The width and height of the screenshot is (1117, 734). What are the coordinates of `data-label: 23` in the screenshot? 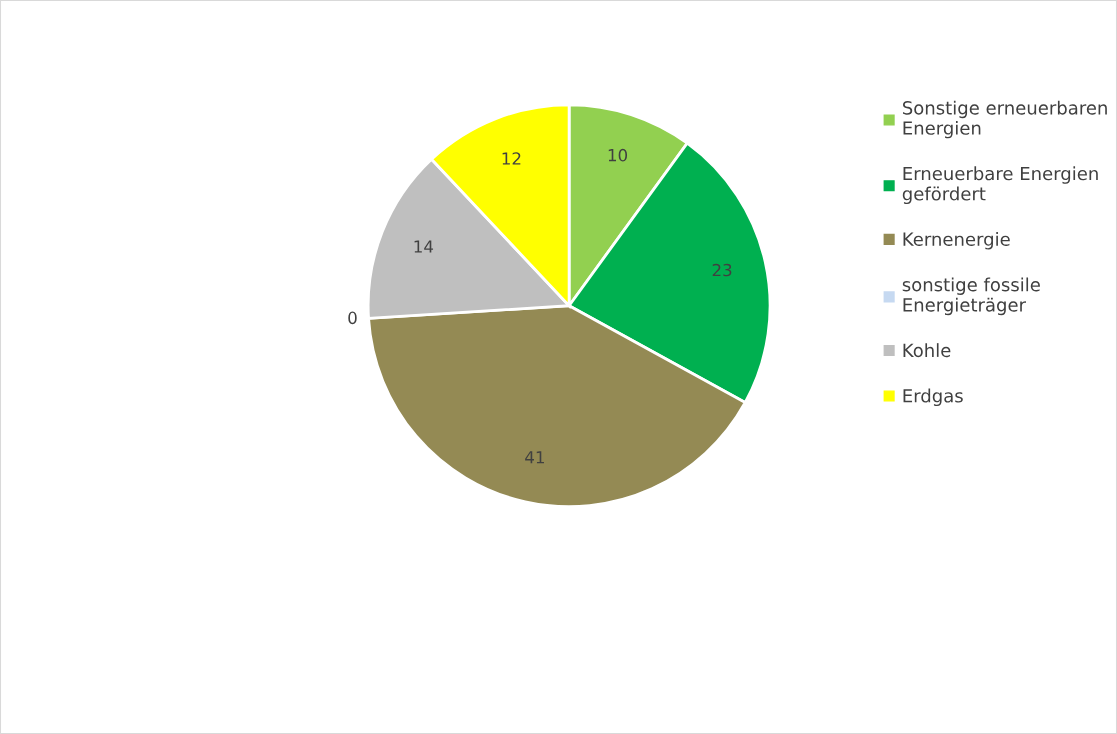 It's located at (722, 270).